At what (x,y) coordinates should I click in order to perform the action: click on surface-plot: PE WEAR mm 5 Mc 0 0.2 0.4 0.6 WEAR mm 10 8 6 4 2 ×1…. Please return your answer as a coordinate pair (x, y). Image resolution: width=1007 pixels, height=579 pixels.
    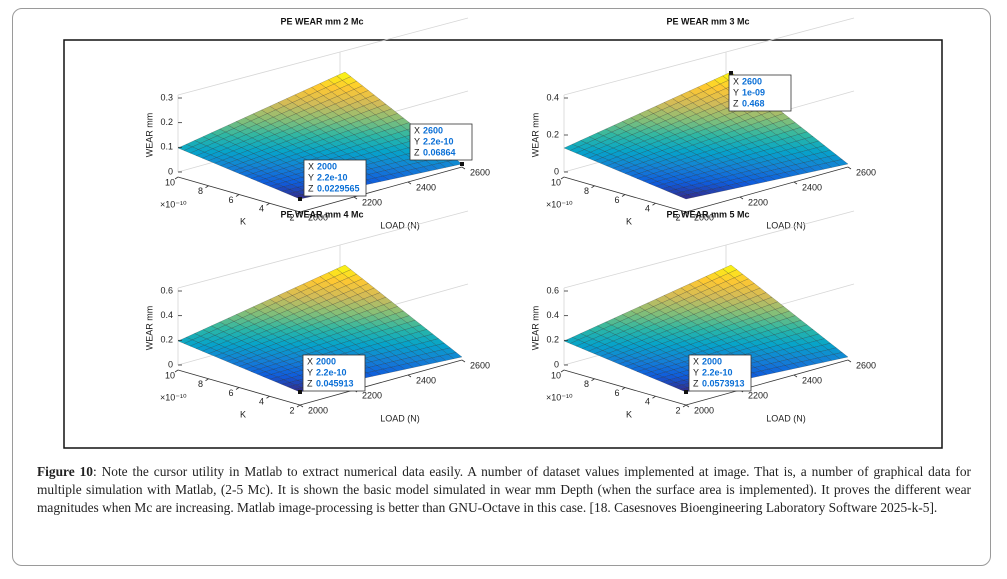
    Looking at the image, I should click on (703, 316).